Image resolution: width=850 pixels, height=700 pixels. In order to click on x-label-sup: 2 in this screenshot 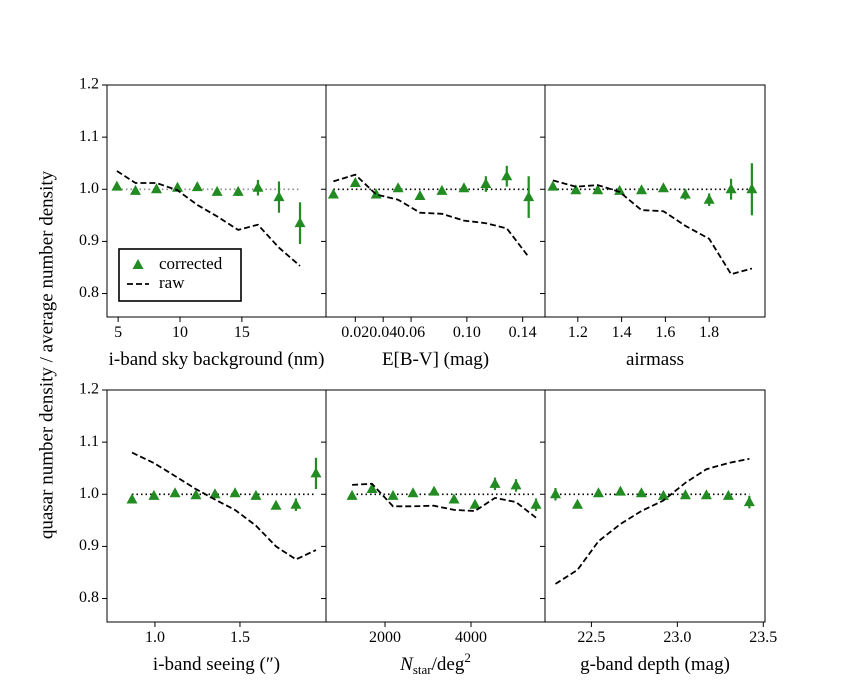, I will do `click(467, 657)`.